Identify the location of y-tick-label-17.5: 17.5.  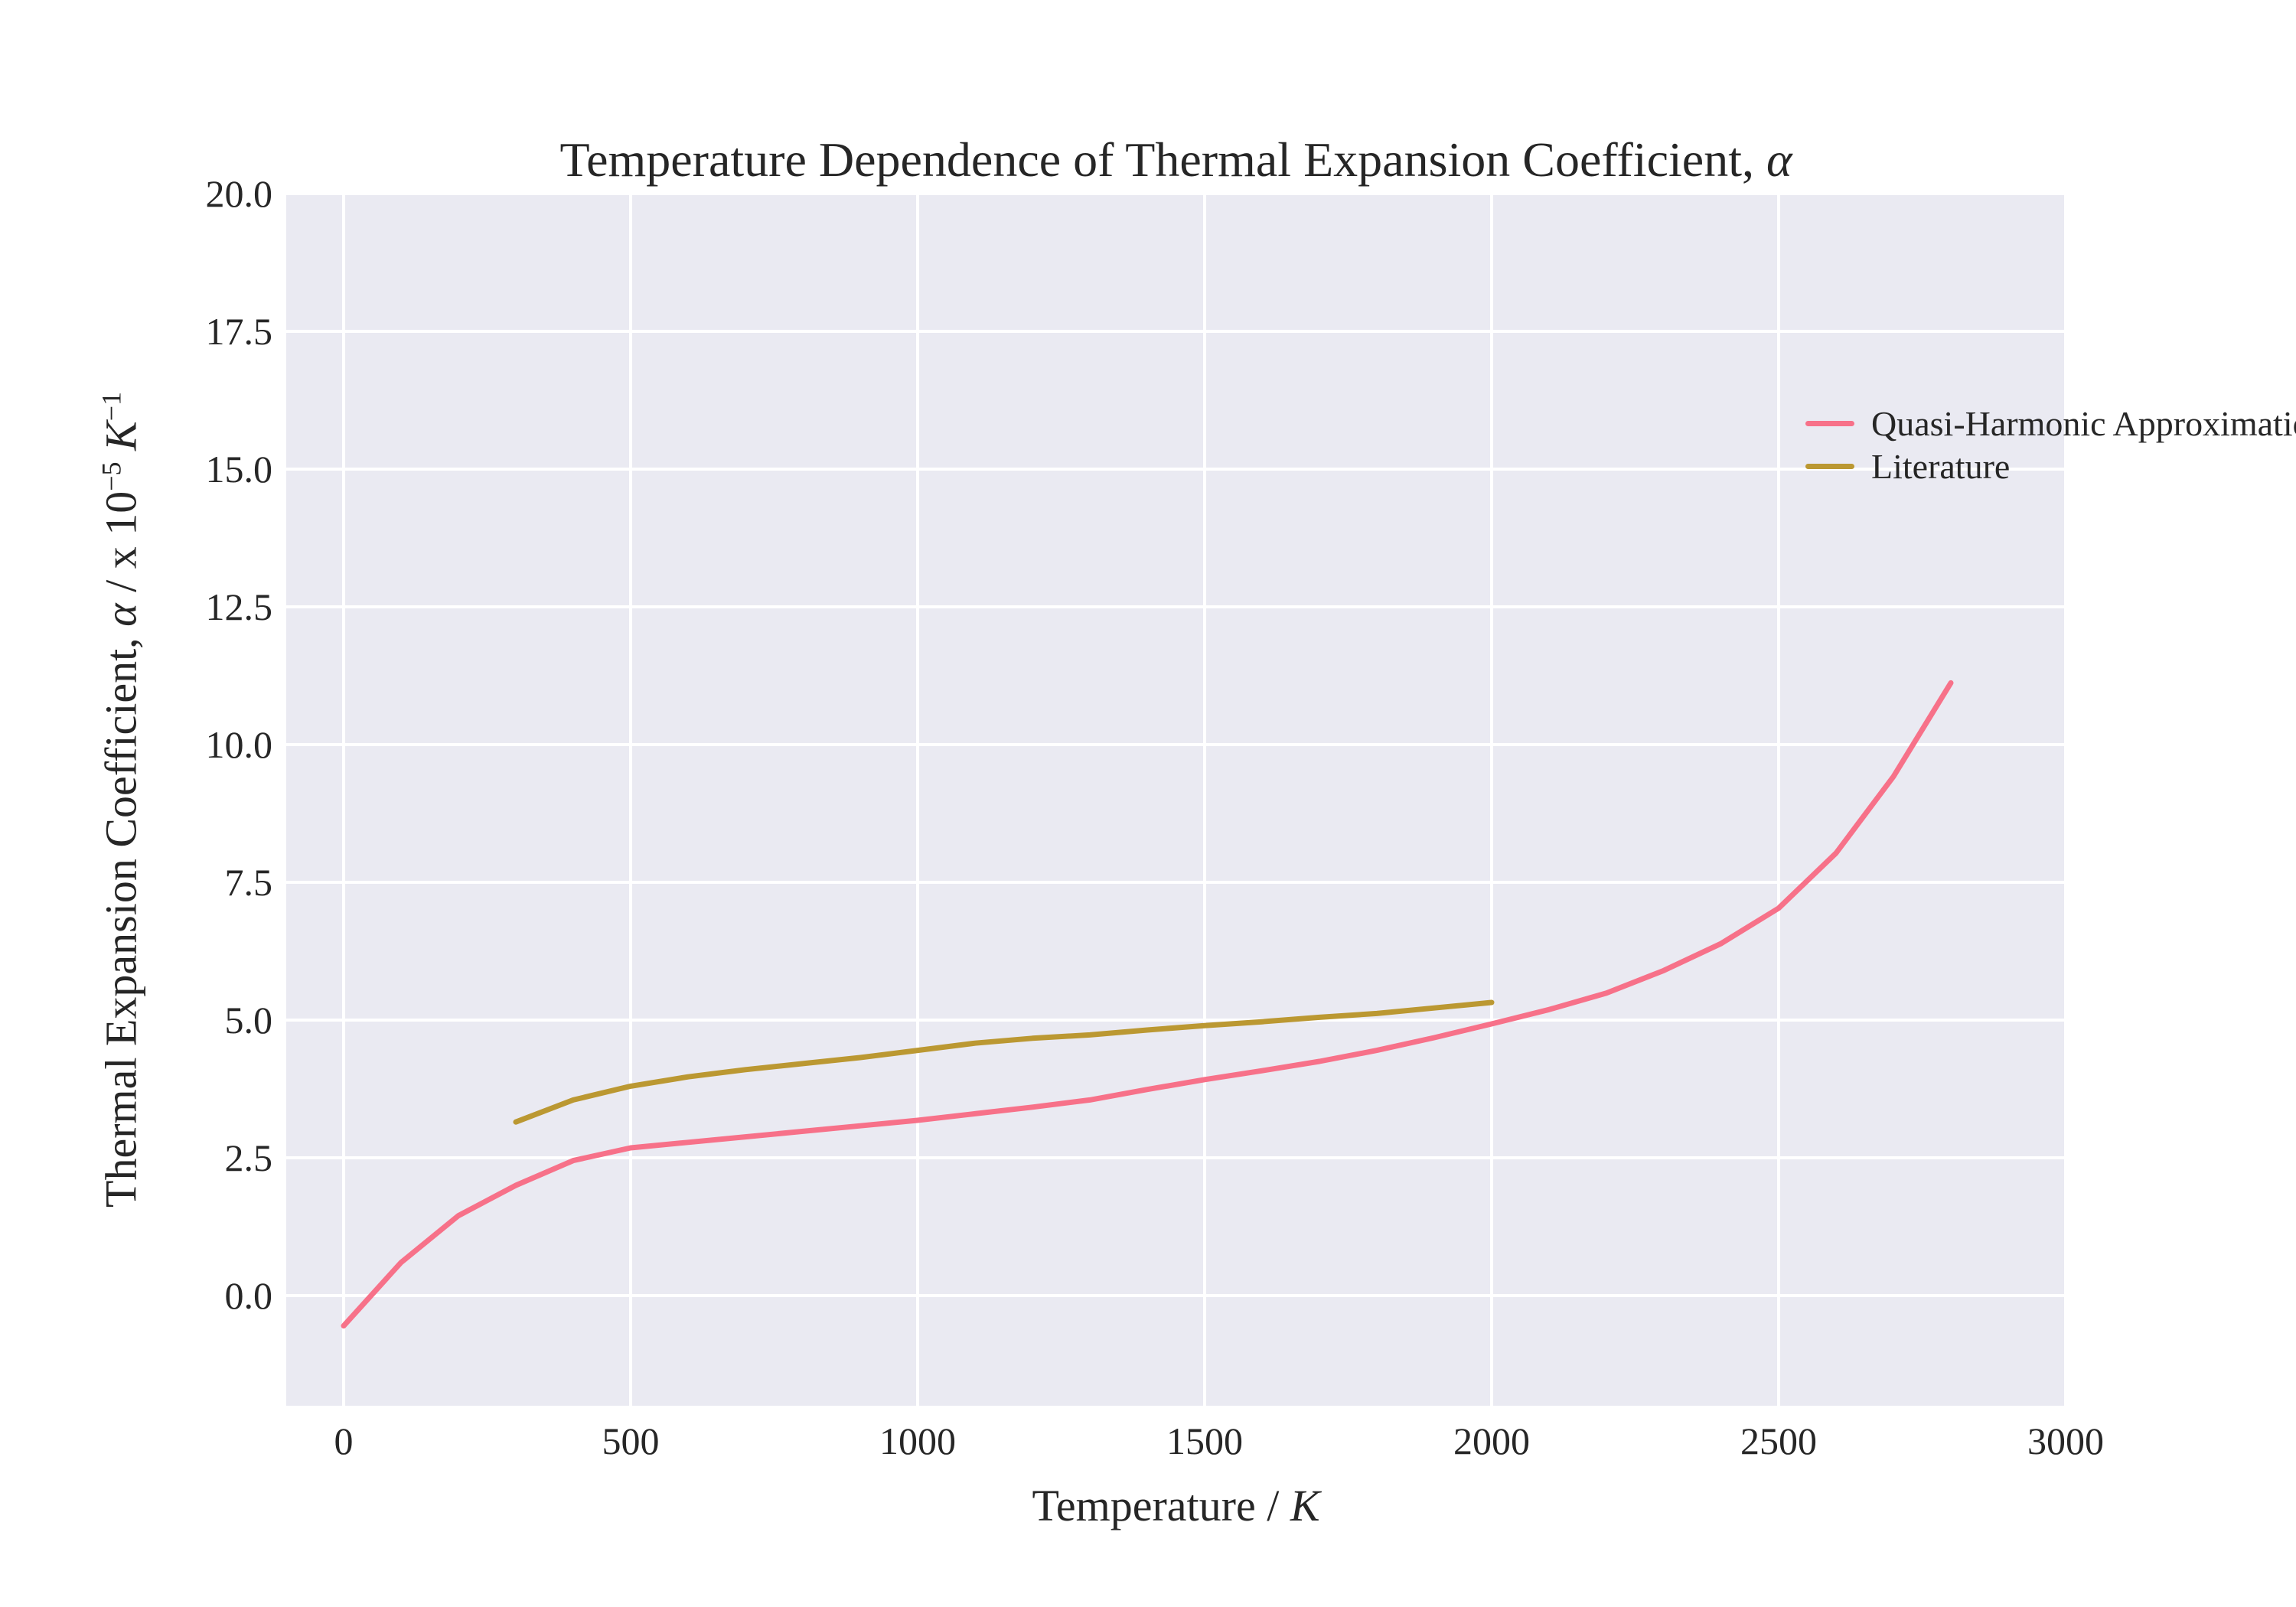
(239, 331).